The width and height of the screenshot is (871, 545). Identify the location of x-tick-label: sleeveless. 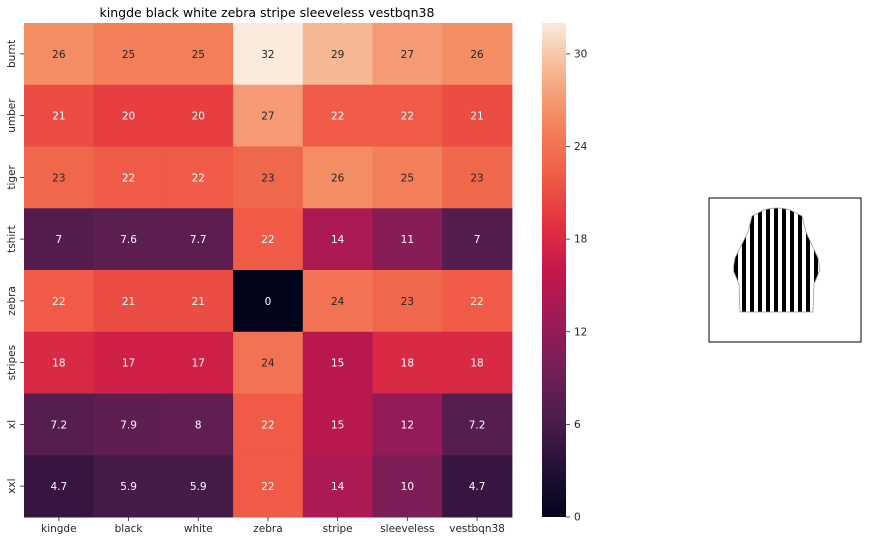
(407, 529).